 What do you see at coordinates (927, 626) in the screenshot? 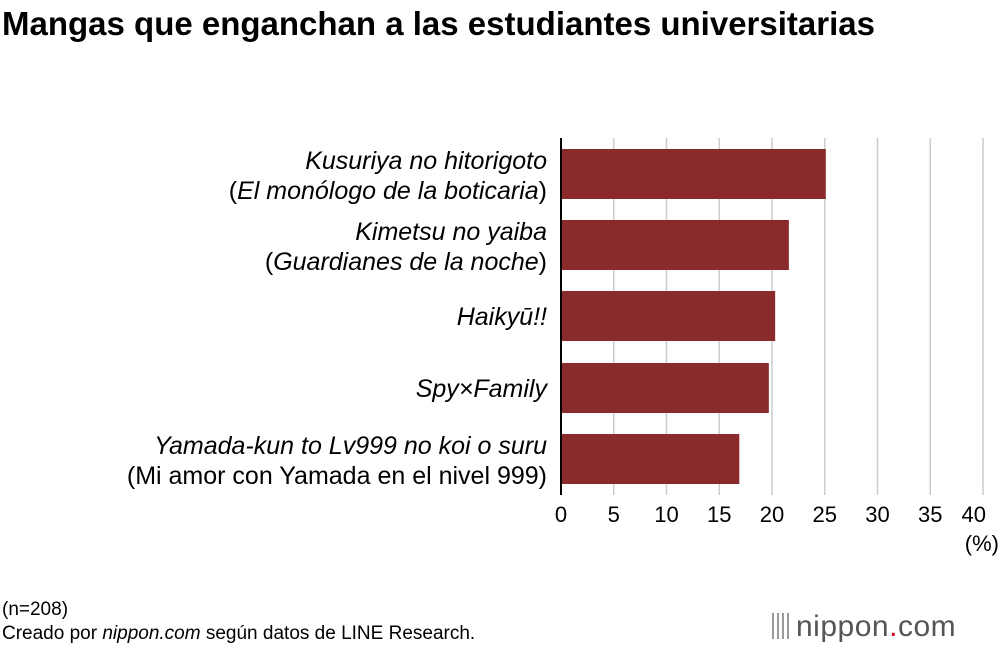
I see `logo-tld: com` at bounding box center [927, 626].